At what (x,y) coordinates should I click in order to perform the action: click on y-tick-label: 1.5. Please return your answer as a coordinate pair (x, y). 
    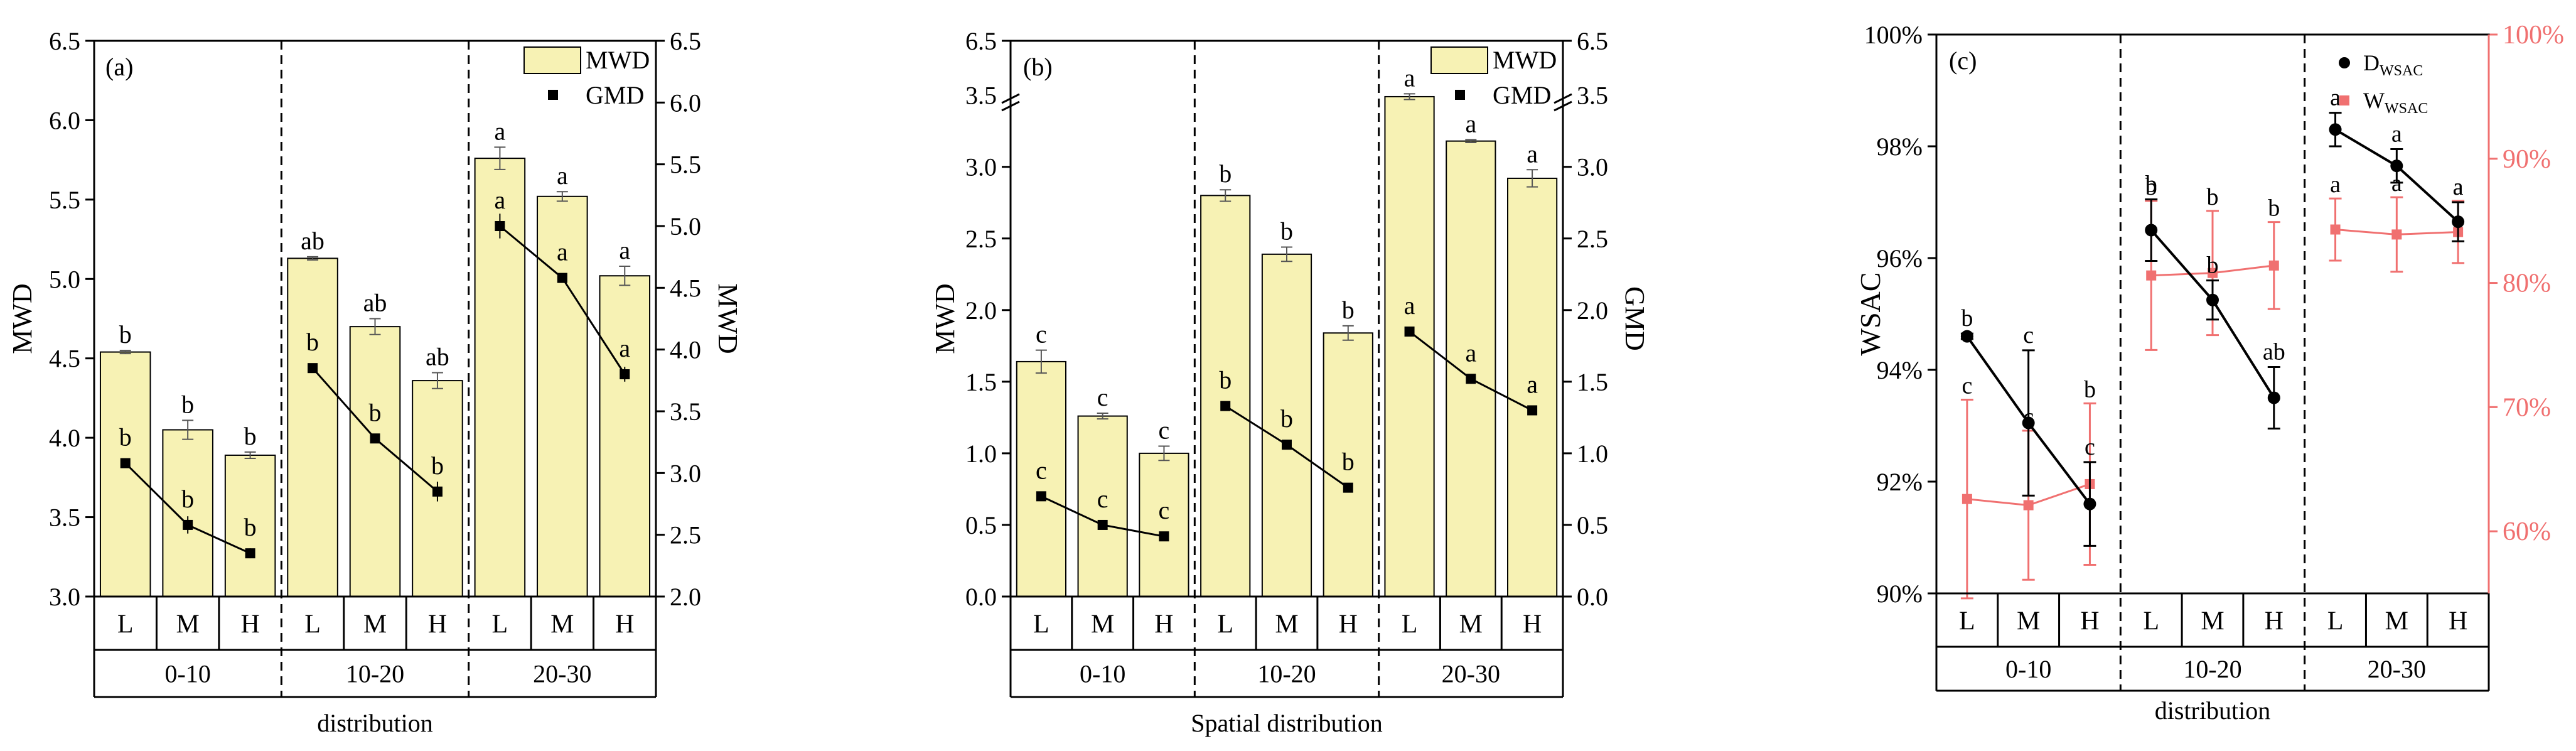
    Looking at the image, I should click on (981, 382).